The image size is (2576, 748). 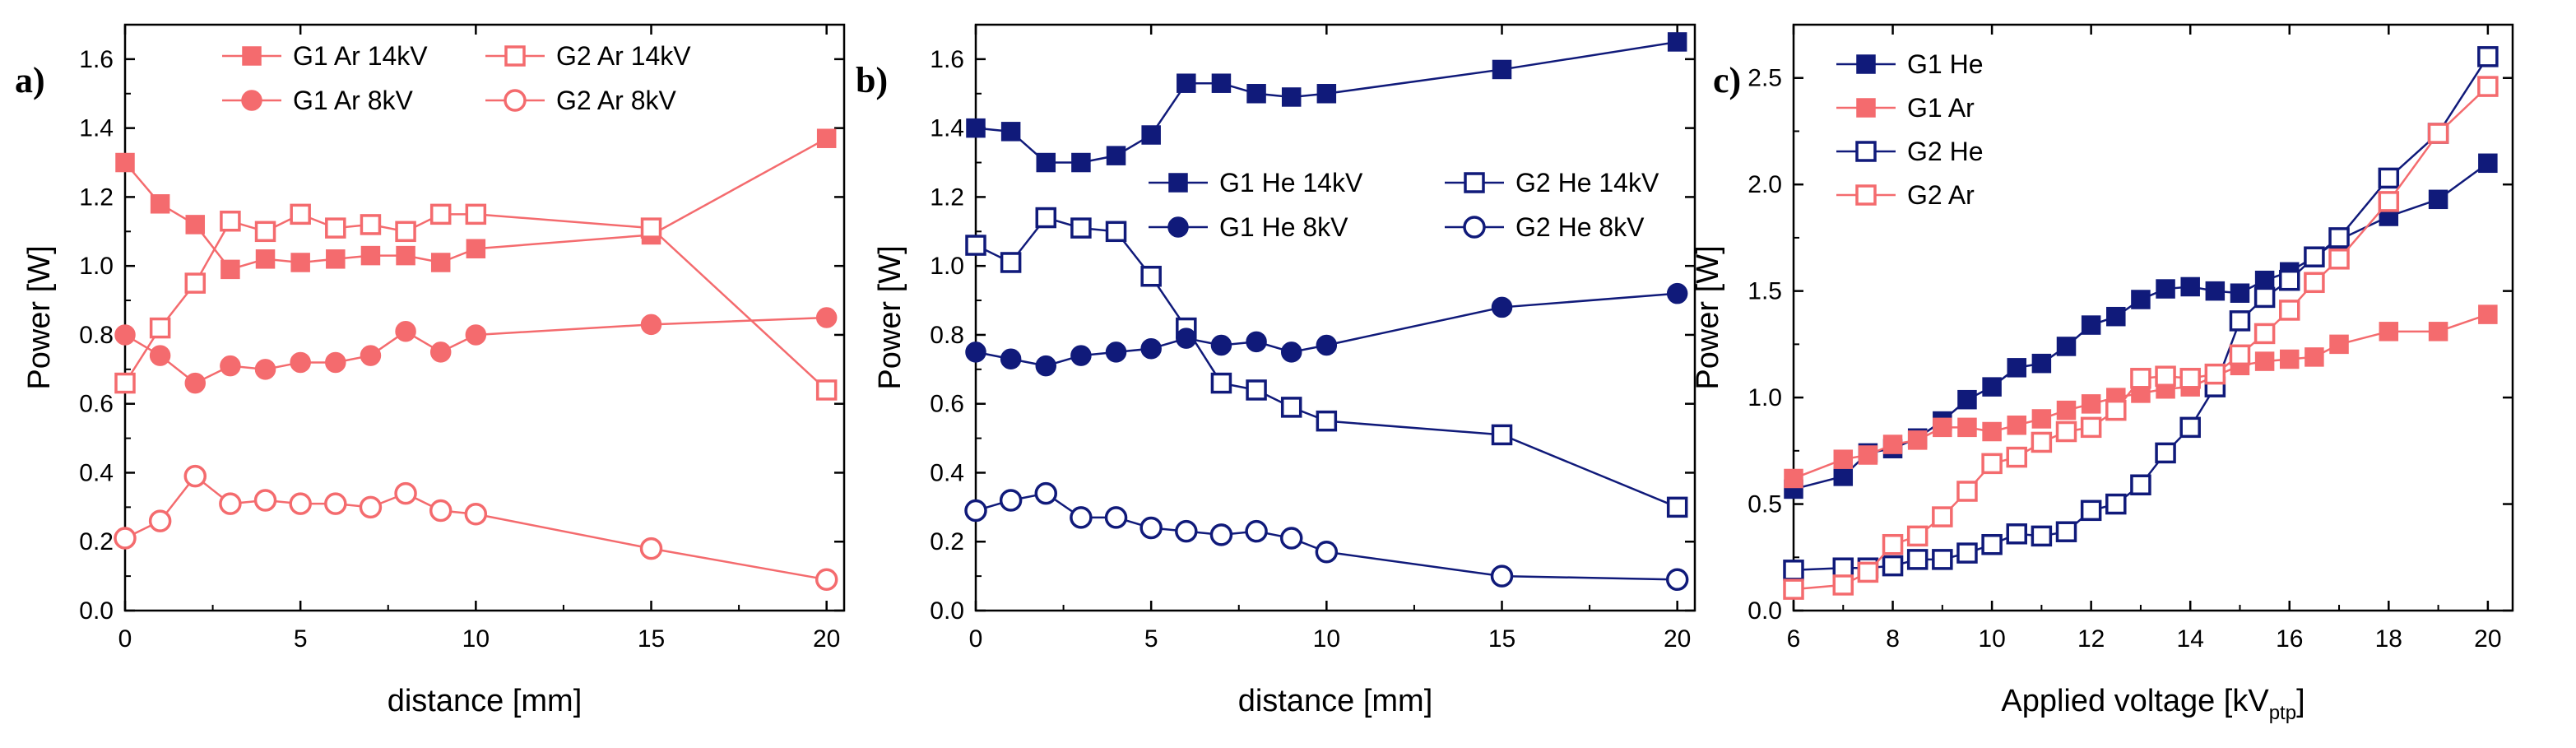 What do you see at coordinates (1501, 639) in the screenshot?
I see `x-tick-label: 15` at bounding box center [1501, 639].